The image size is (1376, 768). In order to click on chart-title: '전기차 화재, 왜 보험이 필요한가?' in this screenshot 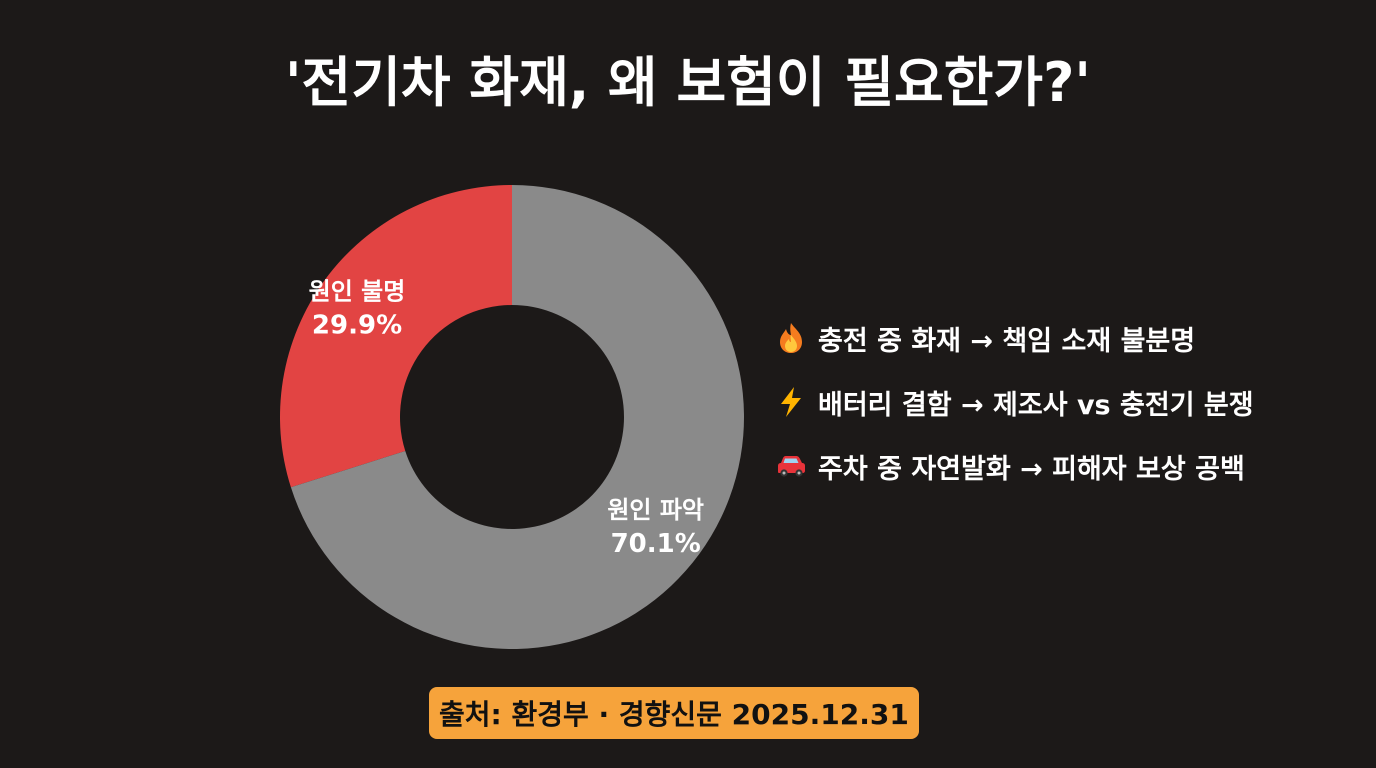, I will do `click(688, 82)`.